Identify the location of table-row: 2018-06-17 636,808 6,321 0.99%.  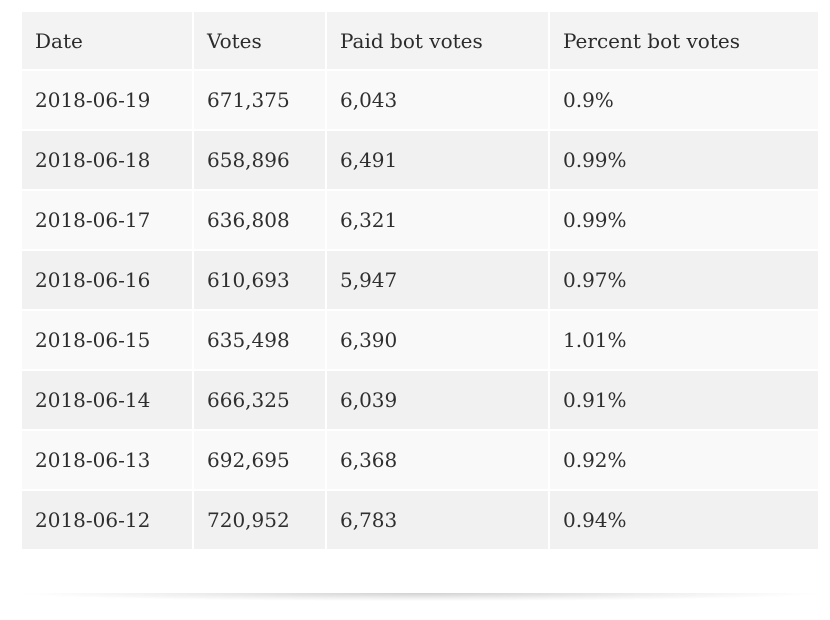
(420, 220).